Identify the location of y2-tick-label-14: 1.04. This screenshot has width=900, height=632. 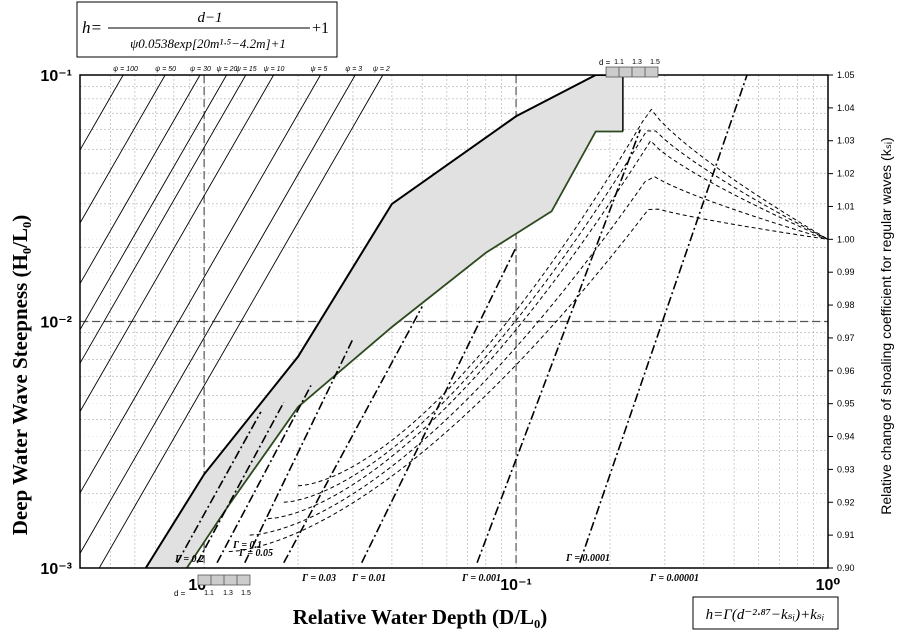
(846, 108).